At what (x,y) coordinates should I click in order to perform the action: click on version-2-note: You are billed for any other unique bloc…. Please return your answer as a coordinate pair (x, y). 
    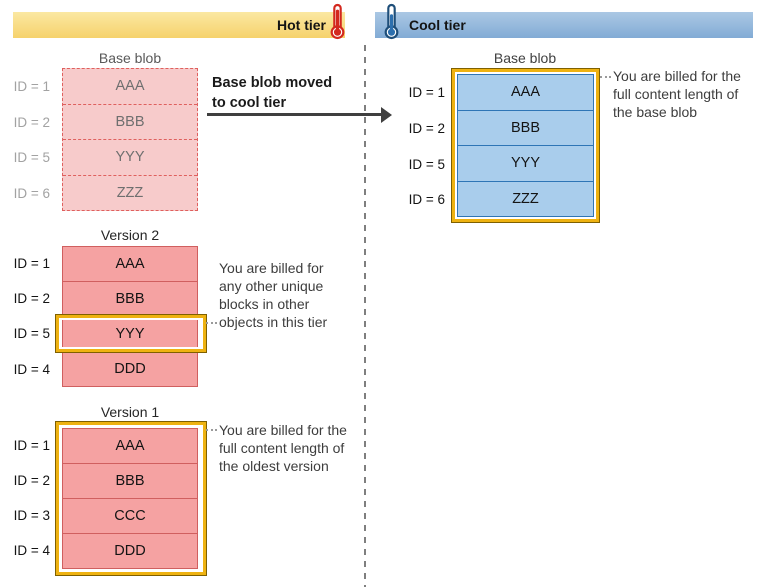
    Looking at the image, I should click on (273, 295).